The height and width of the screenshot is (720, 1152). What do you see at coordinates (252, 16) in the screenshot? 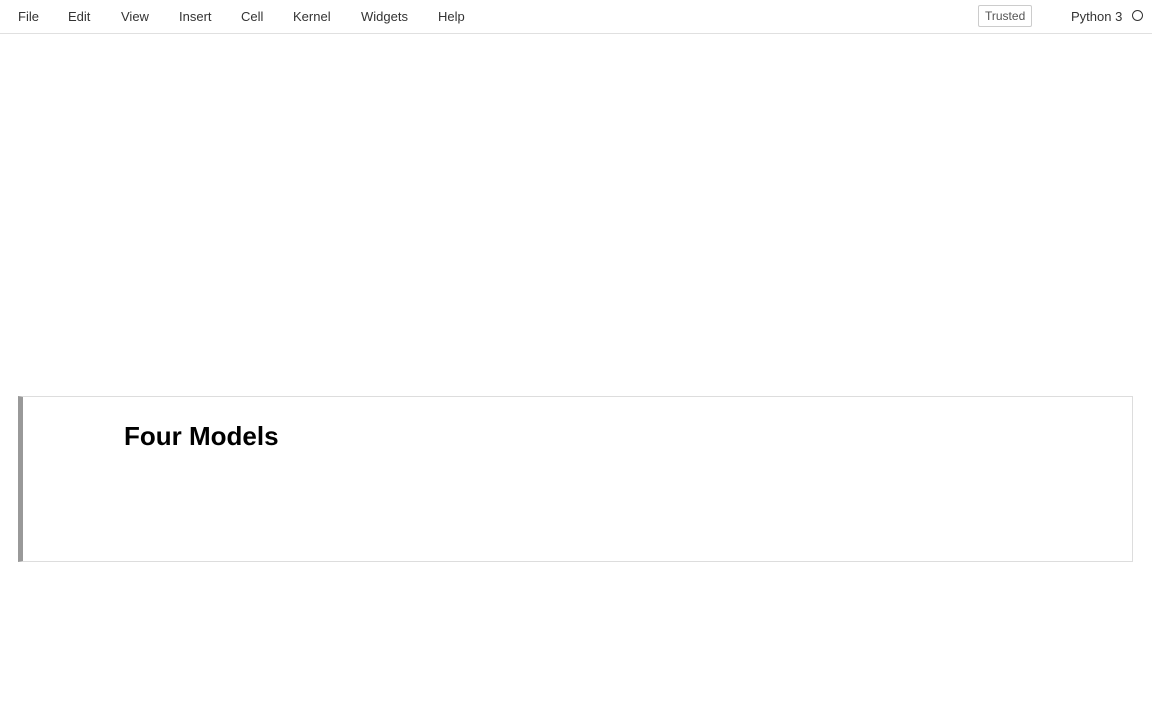
I see `menu-item: Cell` at bounding box center [252, 16].